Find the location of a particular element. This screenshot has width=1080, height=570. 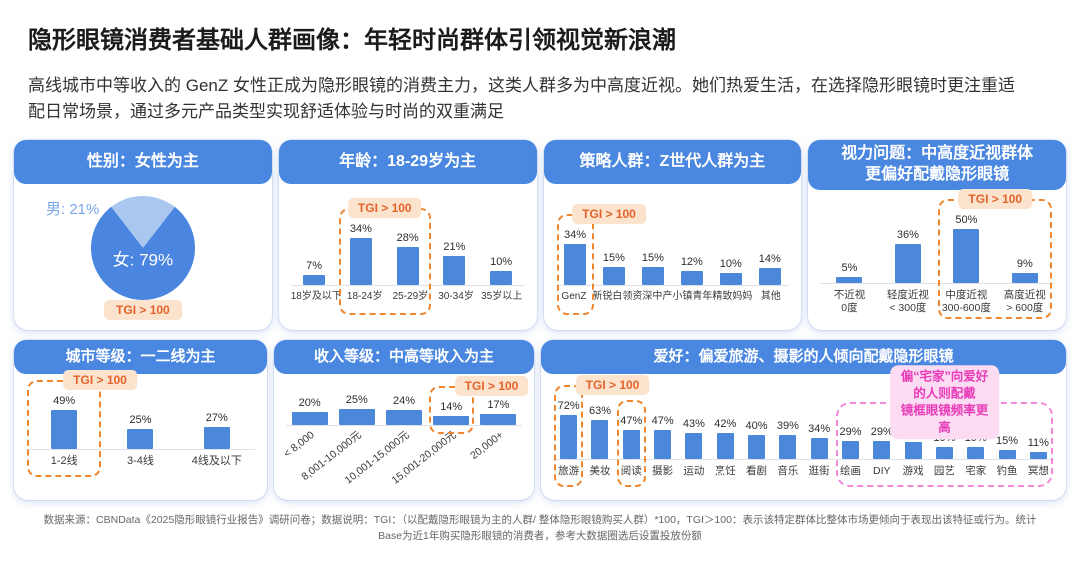

bar-value-label: 27% is located at coordinates (216, 418).